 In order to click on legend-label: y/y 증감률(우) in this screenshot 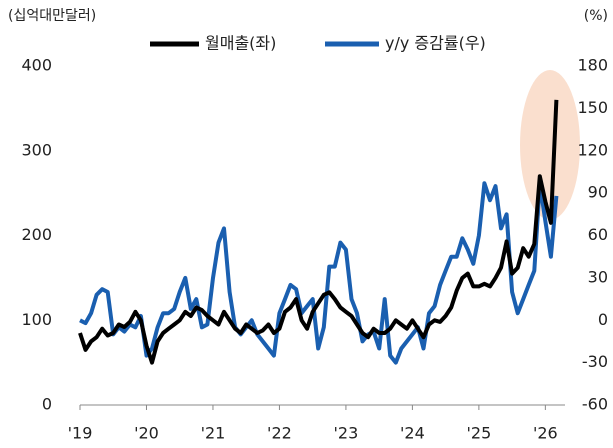, I will do `click(435, 43)`.